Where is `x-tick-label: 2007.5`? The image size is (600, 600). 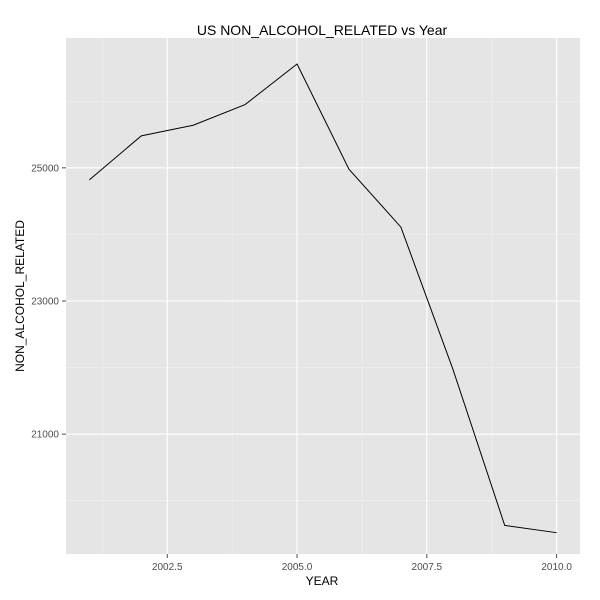 x-tick-label: 2007.5 is located at coordinates (427, 567).